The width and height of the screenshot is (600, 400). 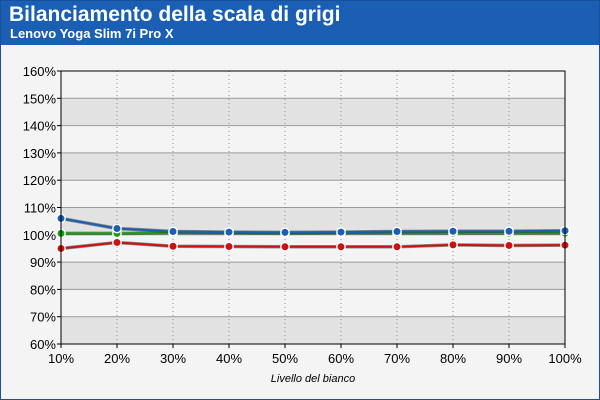 I want to click on y-tick-label: 120%, so click(x=40, y=180).